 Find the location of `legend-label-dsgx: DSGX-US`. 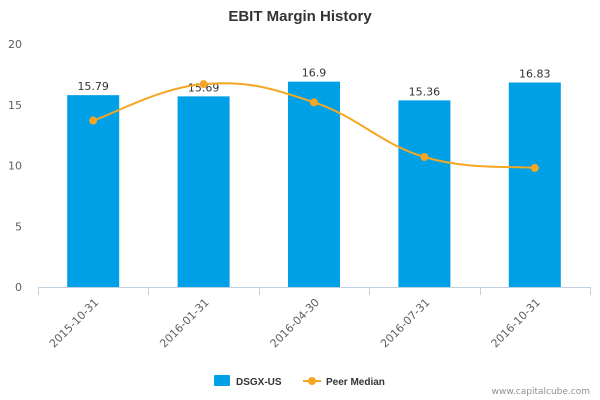

legend-label-dsgx: DSGX-US is located at coordinates (259, 382).